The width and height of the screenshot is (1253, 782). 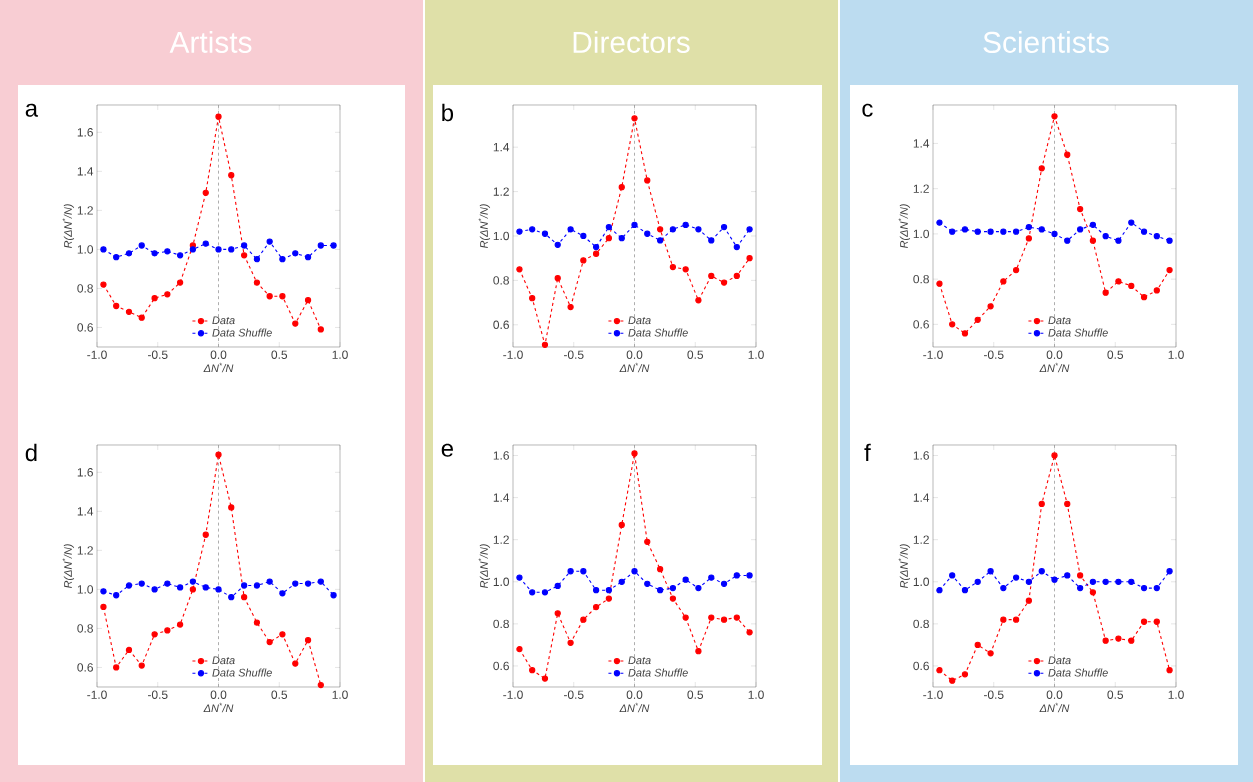 What do you see at coordinates (867, 110) in the screenshot?
I see `chart-title: c` at bounding box center [867, 110].